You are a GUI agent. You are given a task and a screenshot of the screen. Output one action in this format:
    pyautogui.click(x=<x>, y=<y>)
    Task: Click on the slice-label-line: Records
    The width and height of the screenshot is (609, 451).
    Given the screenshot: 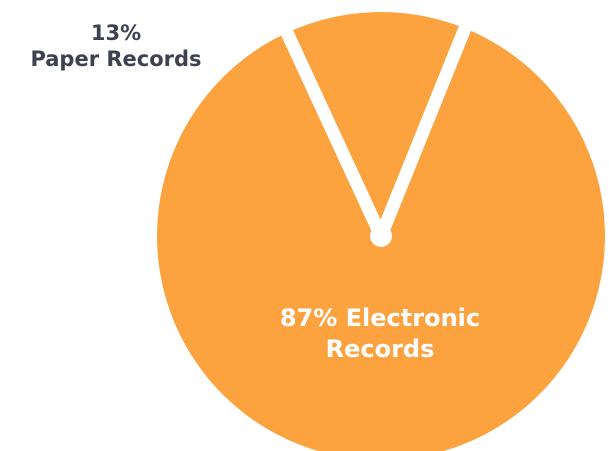 What is the action you would take?
    pyautogui.click(x=380, y=349)
    